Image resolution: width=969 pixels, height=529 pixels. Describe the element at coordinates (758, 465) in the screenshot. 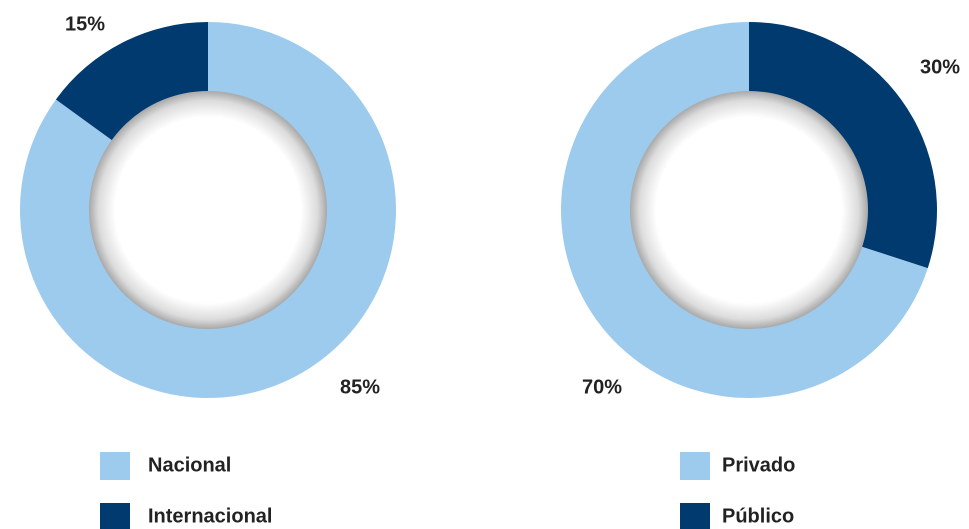

I see `legend-label: Privado` at that location.